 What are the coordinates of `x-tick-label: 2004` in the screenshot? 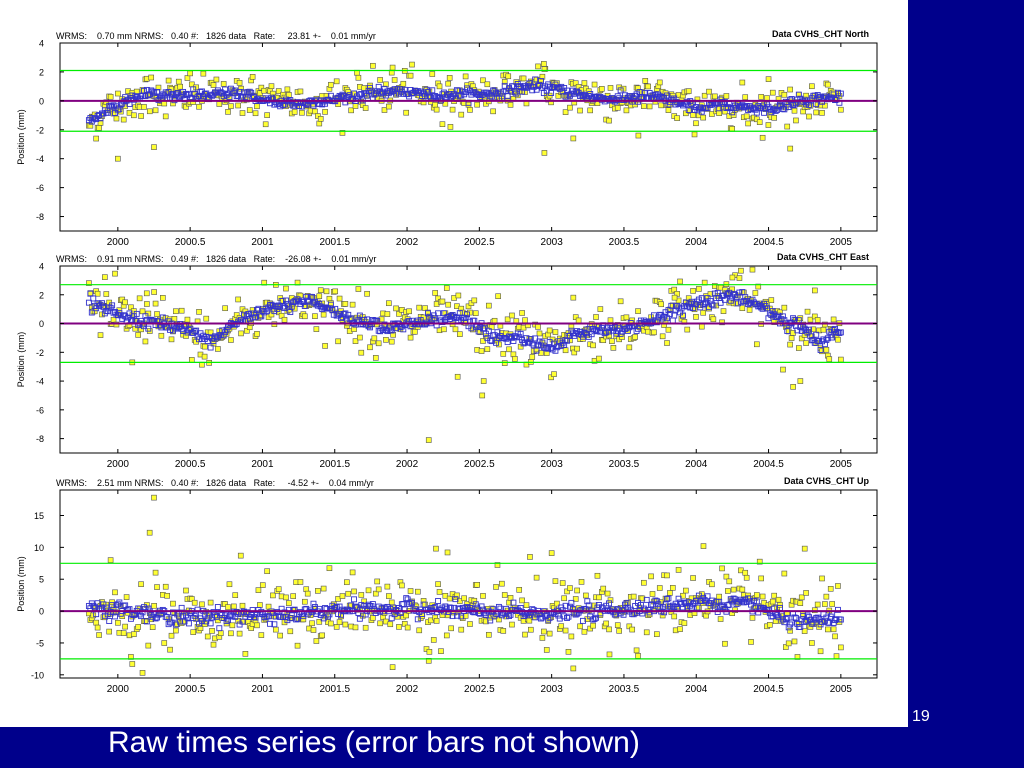 It's located at (696, 242).